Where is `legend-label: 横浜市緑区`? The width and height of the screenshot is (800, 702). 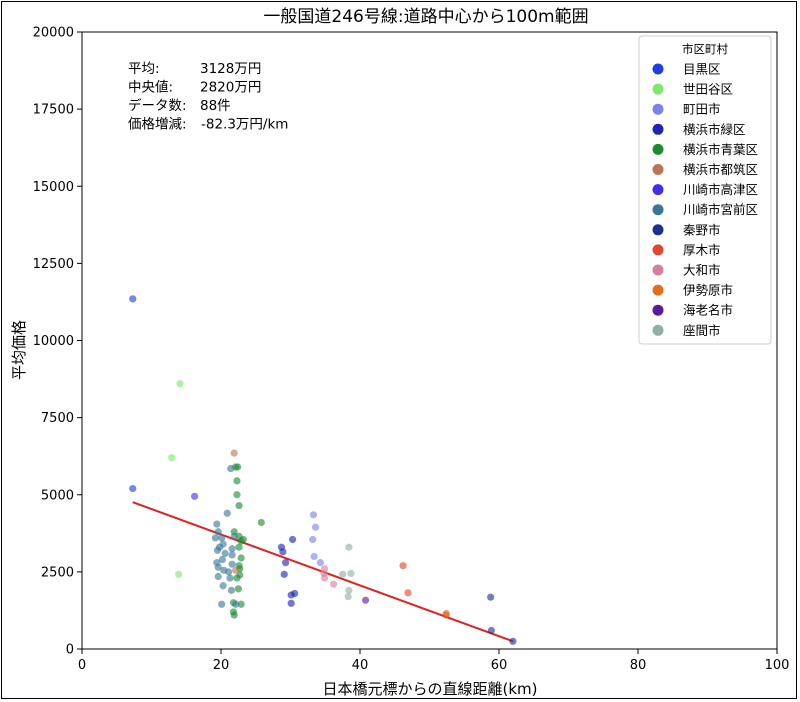
legend-label: 横浜市緑区 is located at coordinates (714, 129).